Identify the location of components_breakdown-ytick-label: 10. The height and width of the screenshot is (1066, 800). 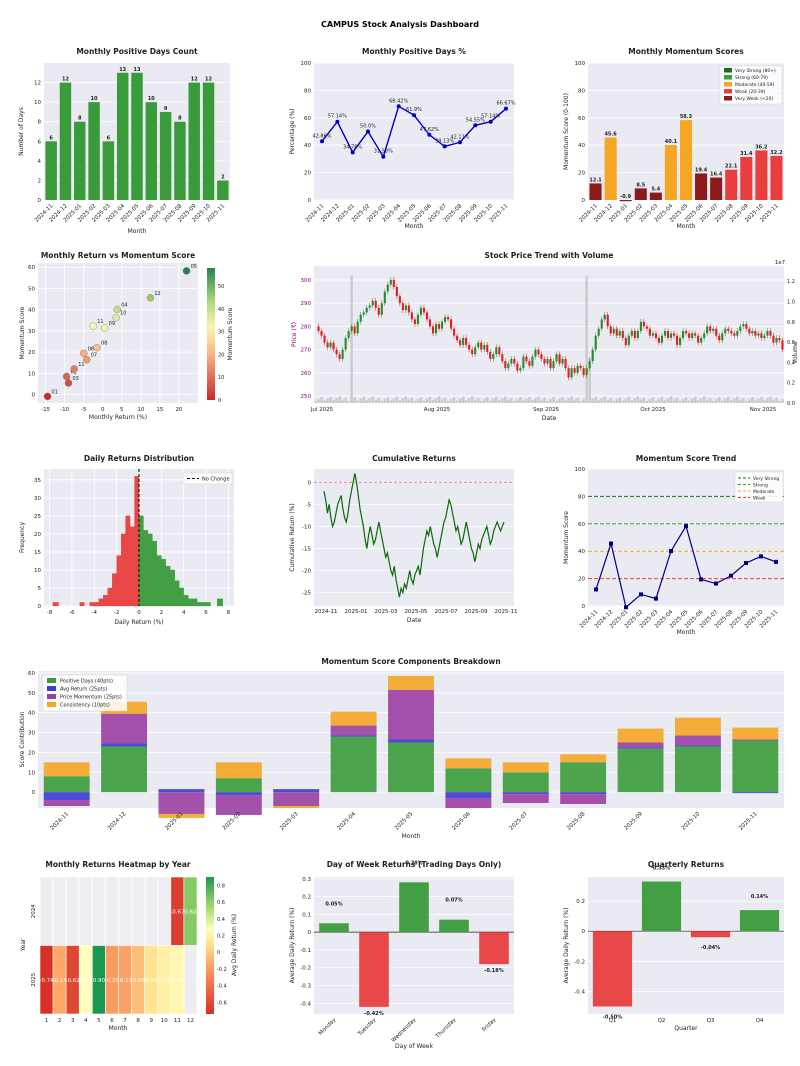
(31, 773).